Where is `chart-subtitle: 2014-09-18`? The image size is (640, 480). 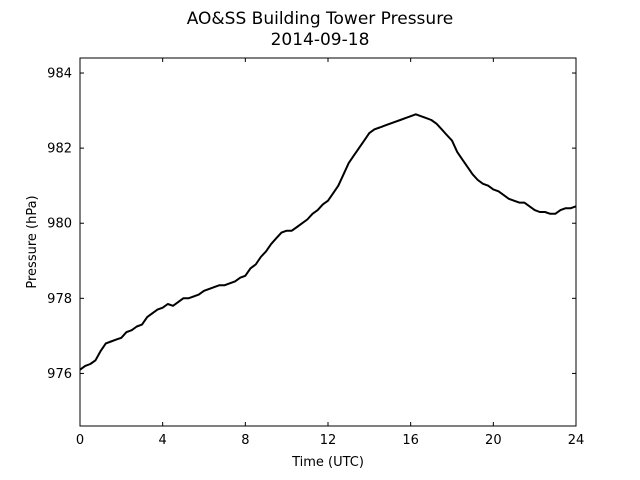
chart-subtitle: 2014-09-18 is located at coordinates (320, 40).